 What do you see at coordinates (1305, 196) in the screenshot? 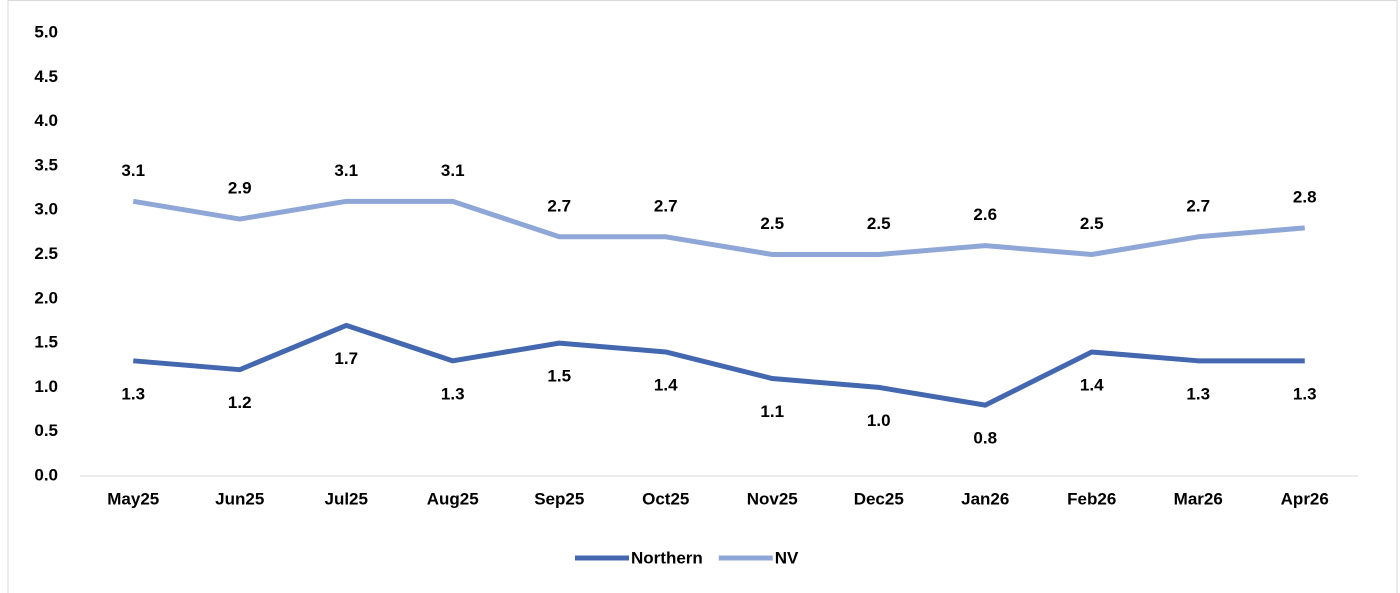
I see `data-label: 2.8` at bounding box center [1305, 196].